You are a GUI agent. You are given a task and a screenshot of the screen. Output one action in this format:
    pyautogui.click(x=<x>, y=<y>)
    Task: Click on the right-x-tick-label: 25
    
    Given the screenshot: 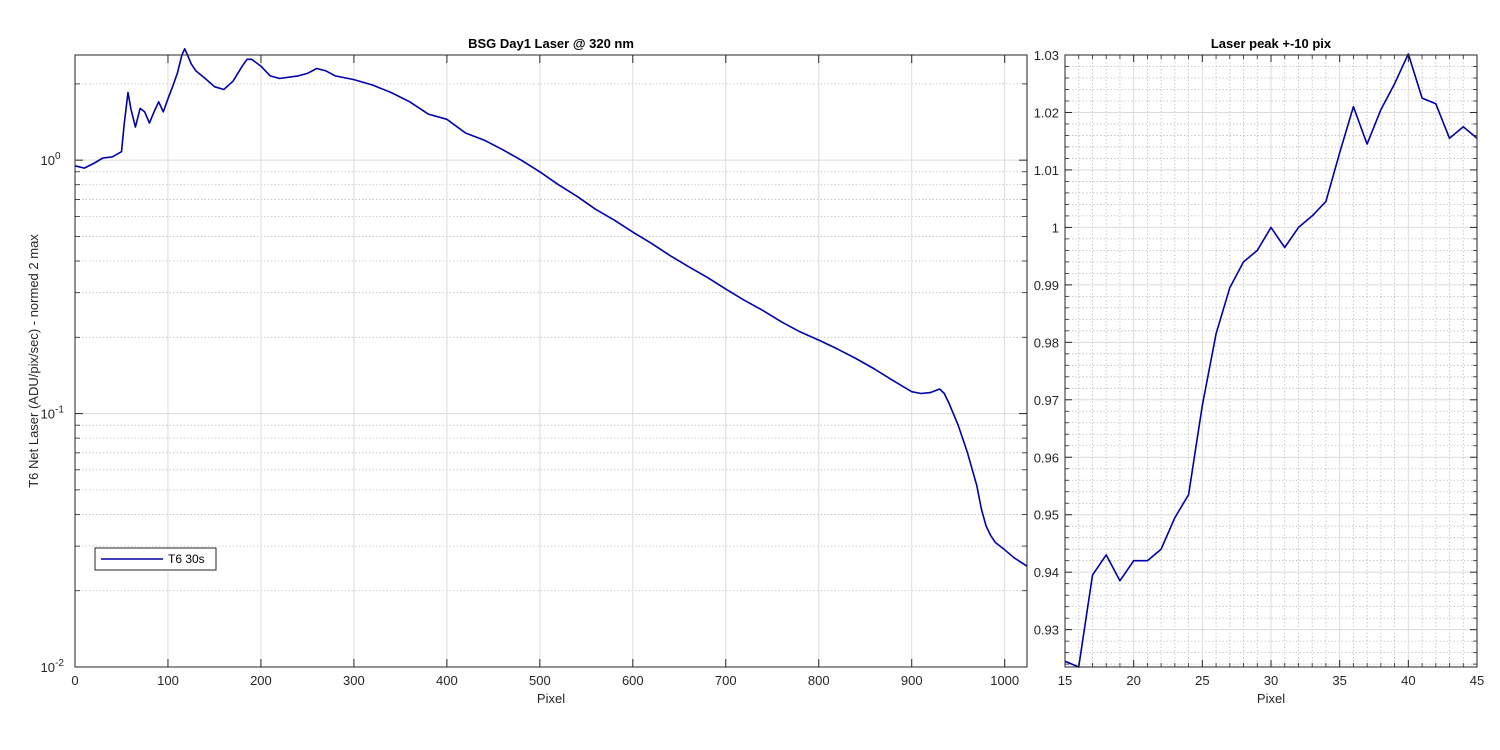 What is the action you would take?
    pyautogui.click(x=1202, y=680)
    